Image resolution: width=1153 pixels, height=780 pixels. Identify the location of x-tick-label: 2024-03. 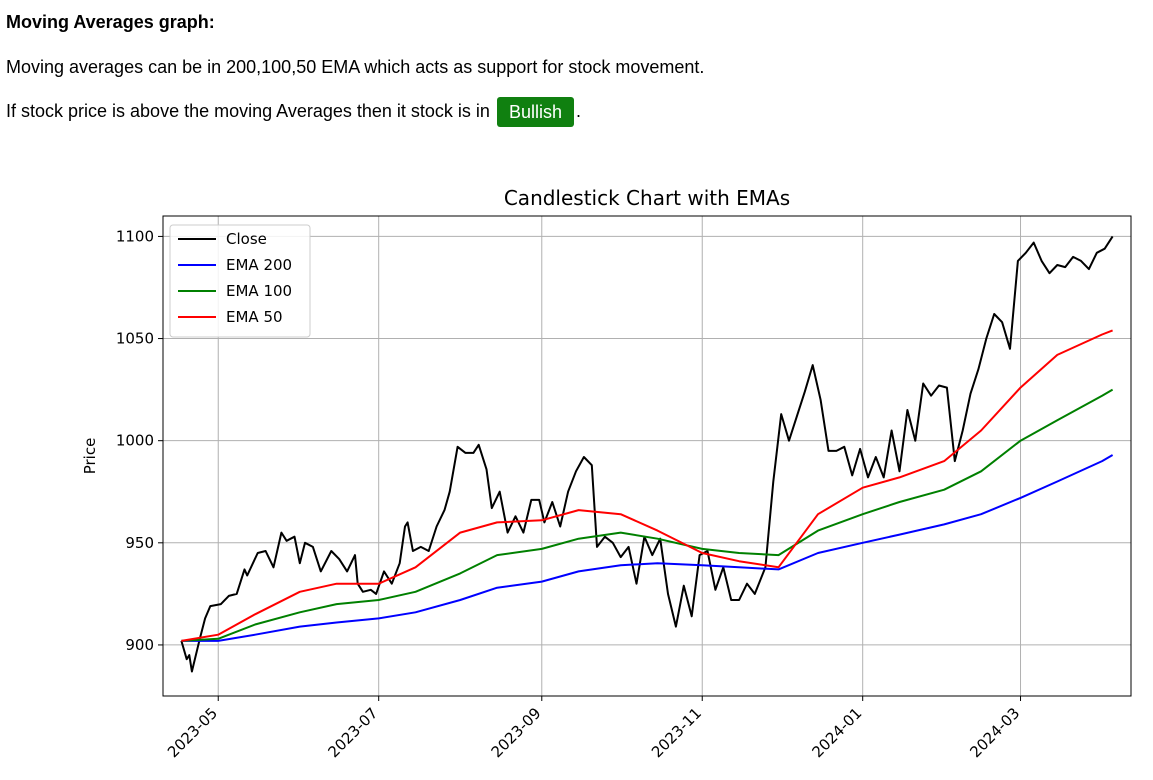
(994, 732).